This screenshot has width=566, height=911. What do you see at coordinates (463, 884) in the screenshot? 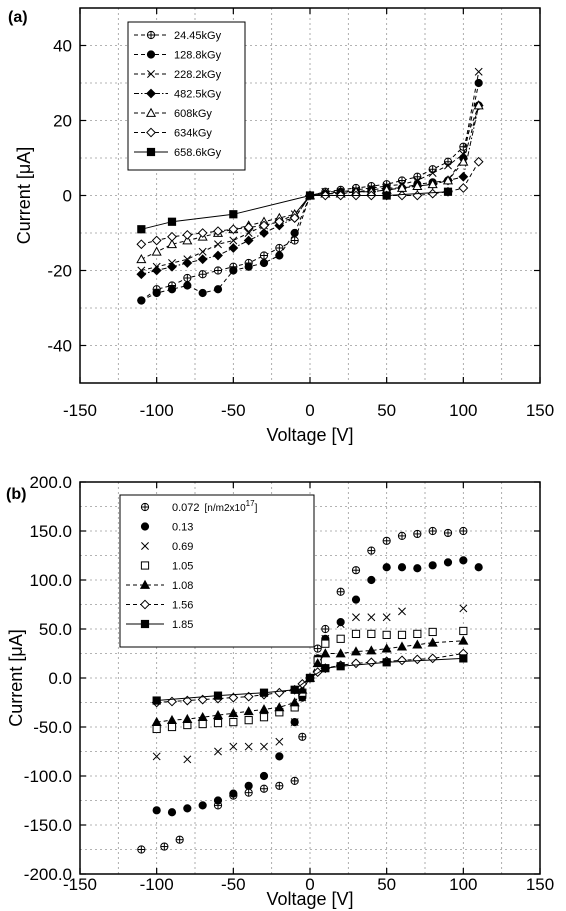
I see `x-tick-label: 100` at bounding box center [463, 884].